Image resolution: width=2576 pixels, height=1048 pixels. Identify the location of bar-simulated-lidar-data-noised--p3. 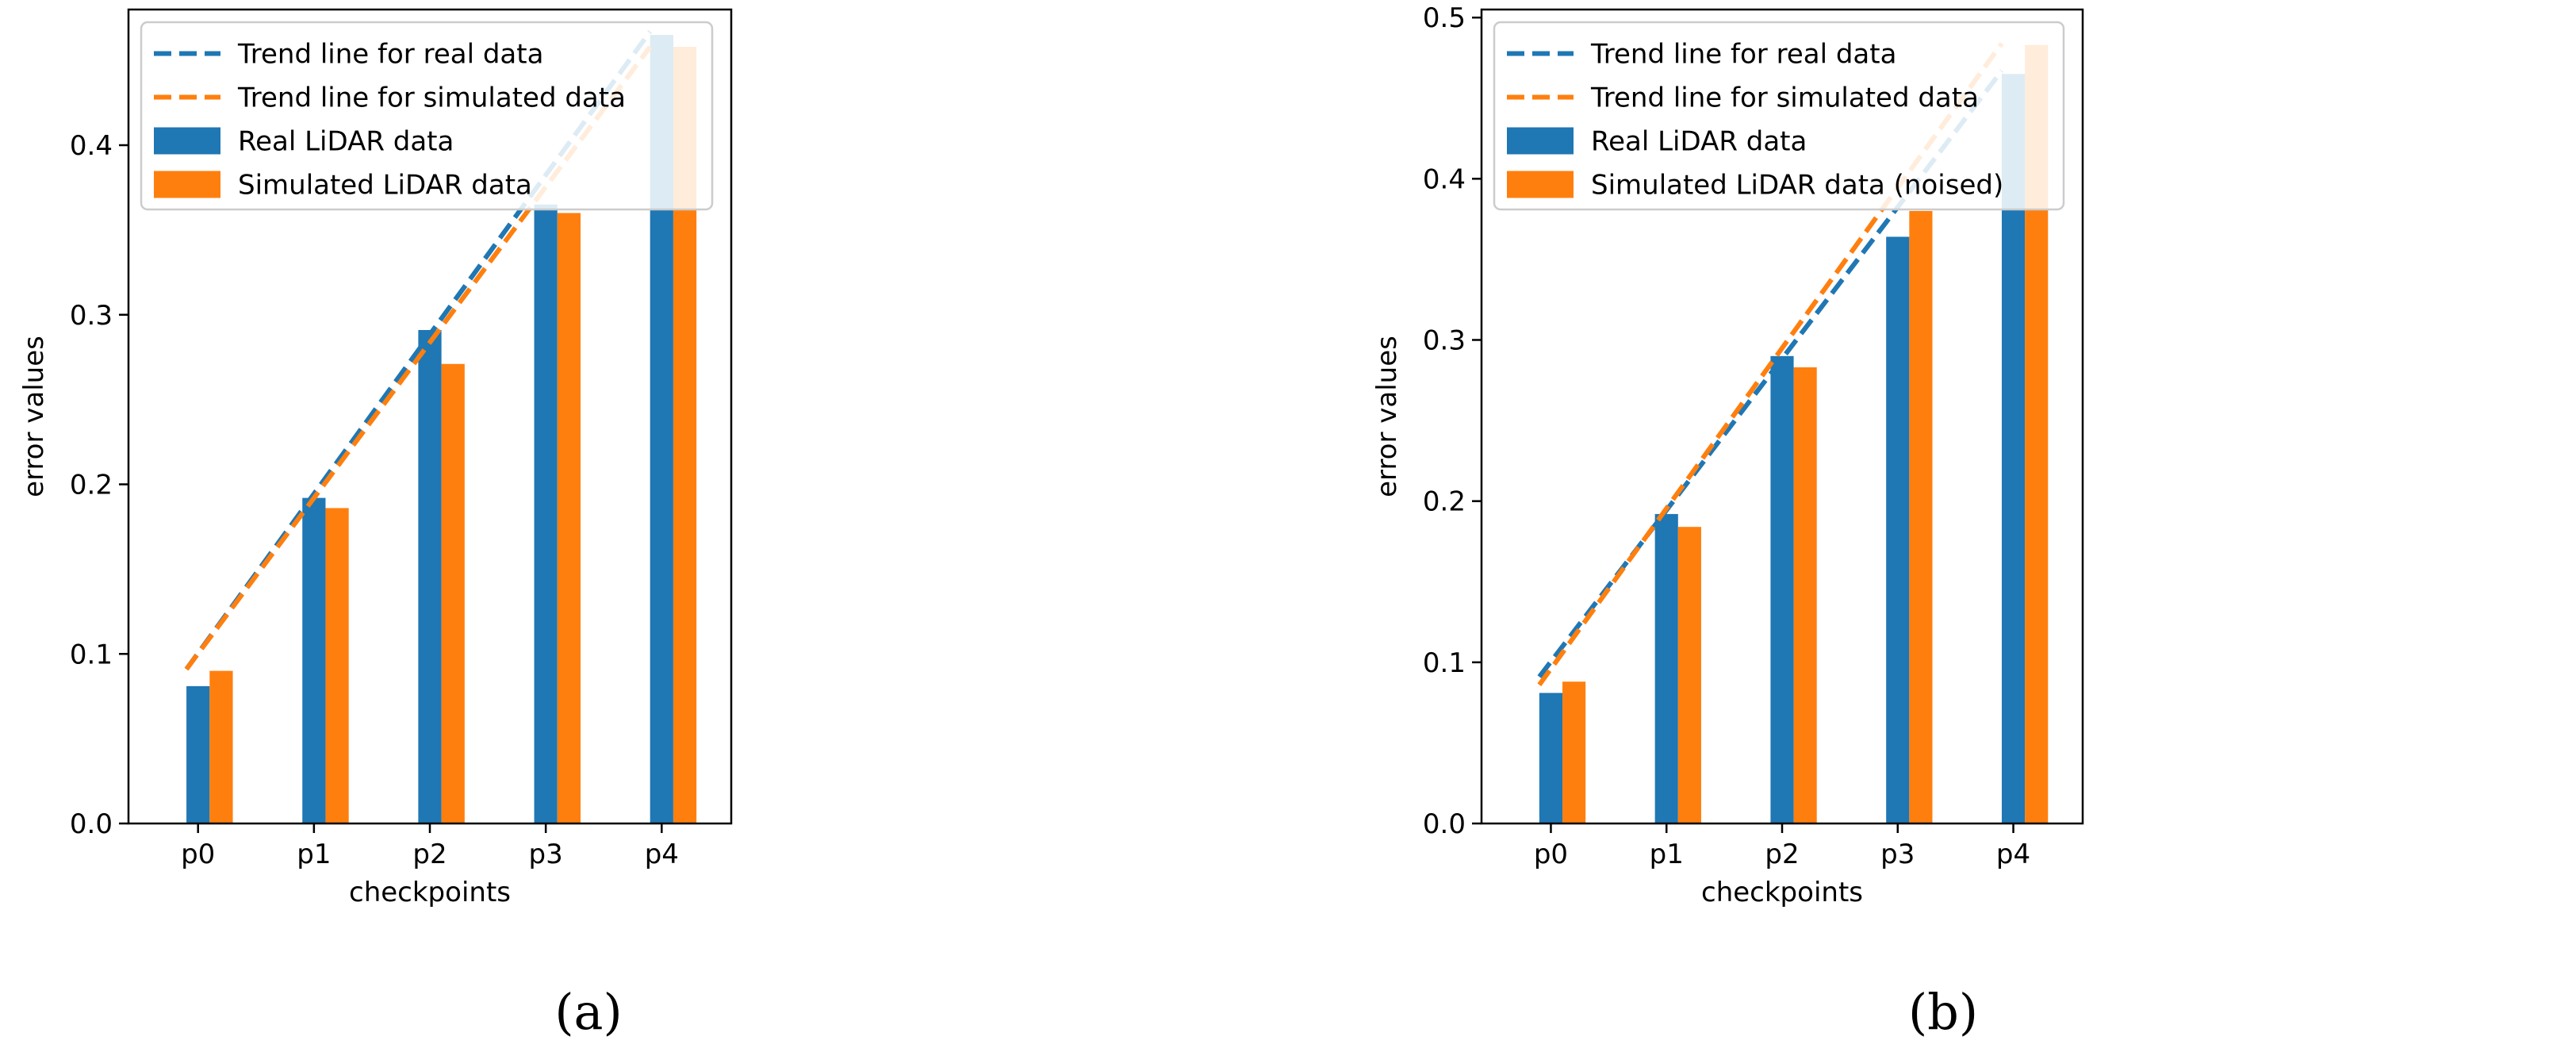
(1921, 516).